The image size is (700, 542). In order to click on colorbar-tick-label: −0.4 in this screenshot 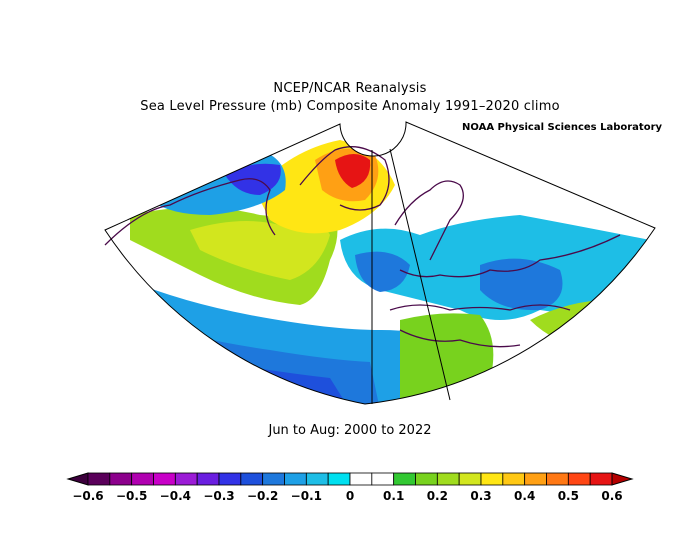, I will do `click(175, 496)`.